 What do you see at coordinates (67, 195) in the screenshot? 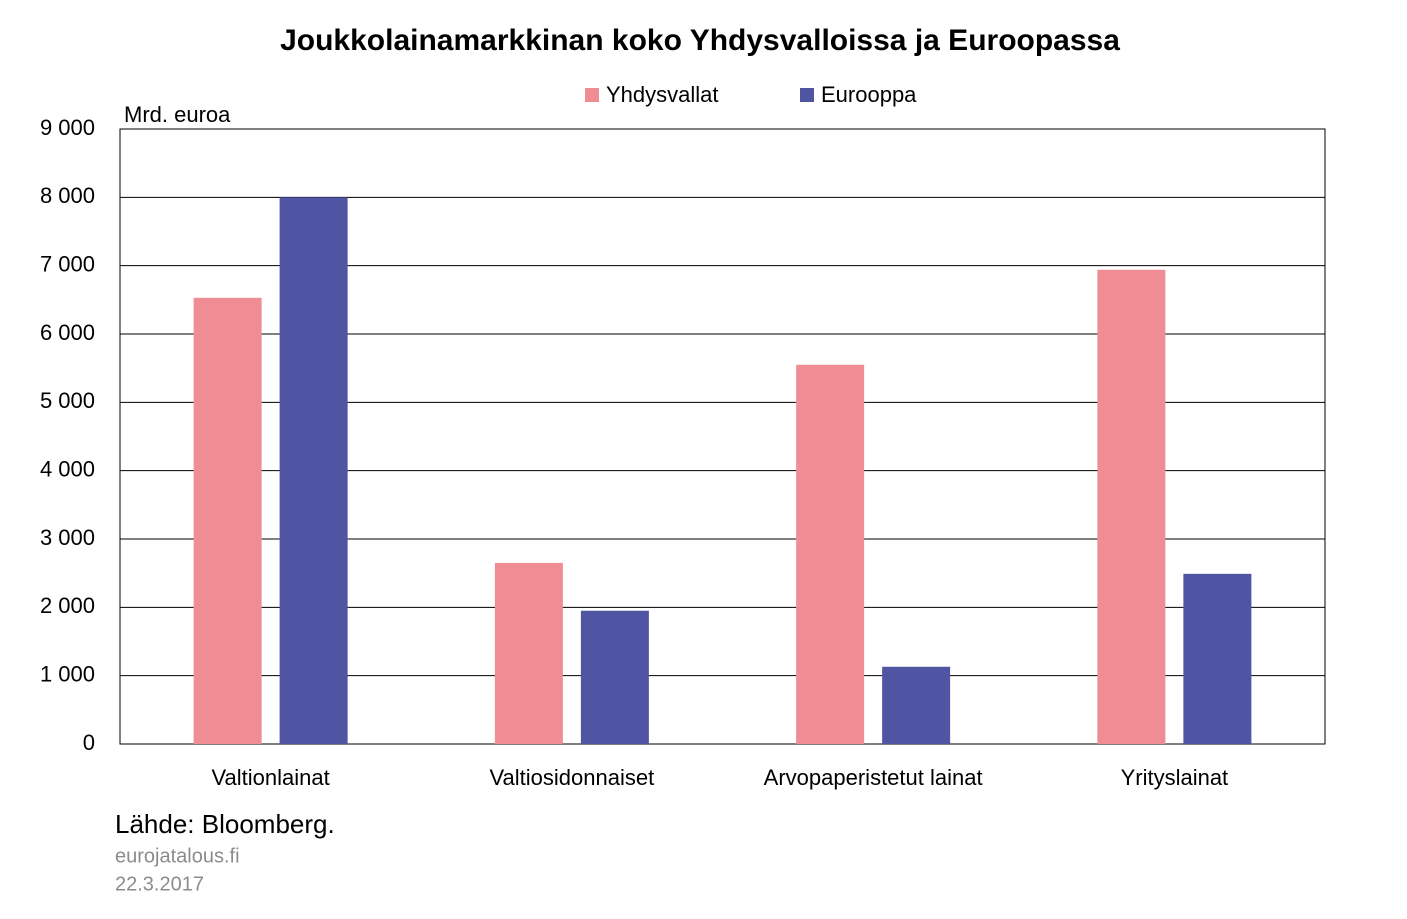
I see `y-tick-label: 8 000` at bounding box center [67, 195].